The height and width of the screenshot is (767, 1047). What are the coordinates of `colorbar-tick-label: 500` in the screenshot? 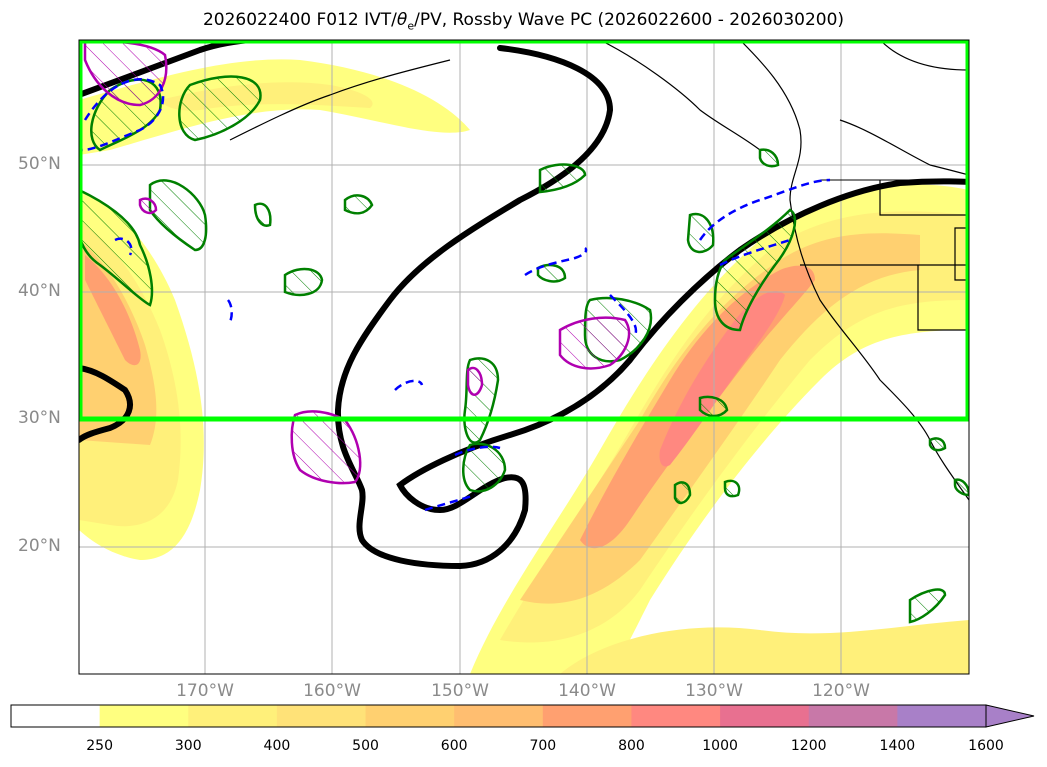 It's located at (365, 746).